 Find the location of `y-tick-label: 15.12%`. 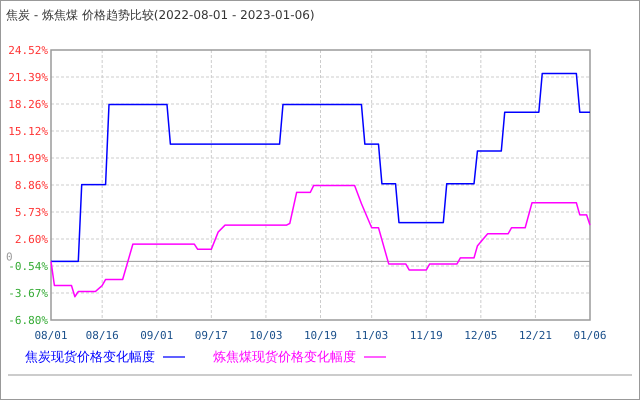

y-tick-label: 15.12% is located at coordinates (28, 131).